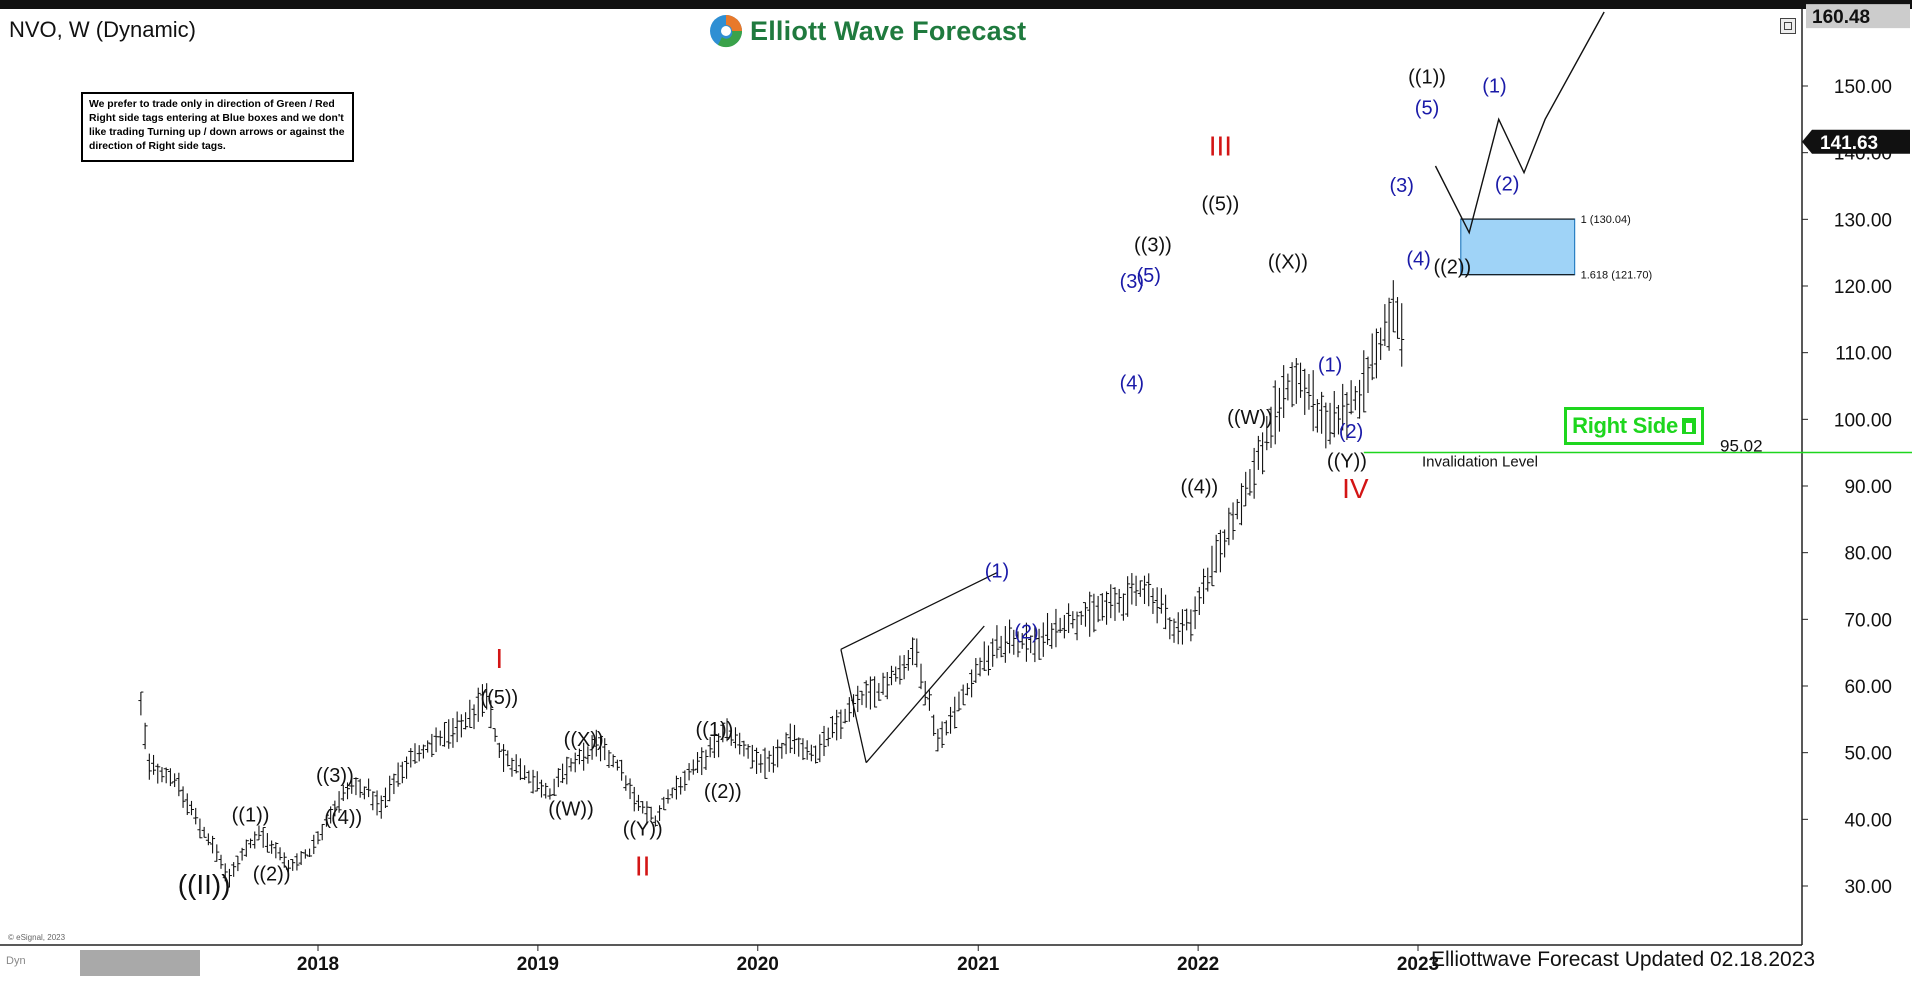 The height and width of the screenshot is (981, 1912). I want to click on diagonal-upper-line, so click(919, 611).